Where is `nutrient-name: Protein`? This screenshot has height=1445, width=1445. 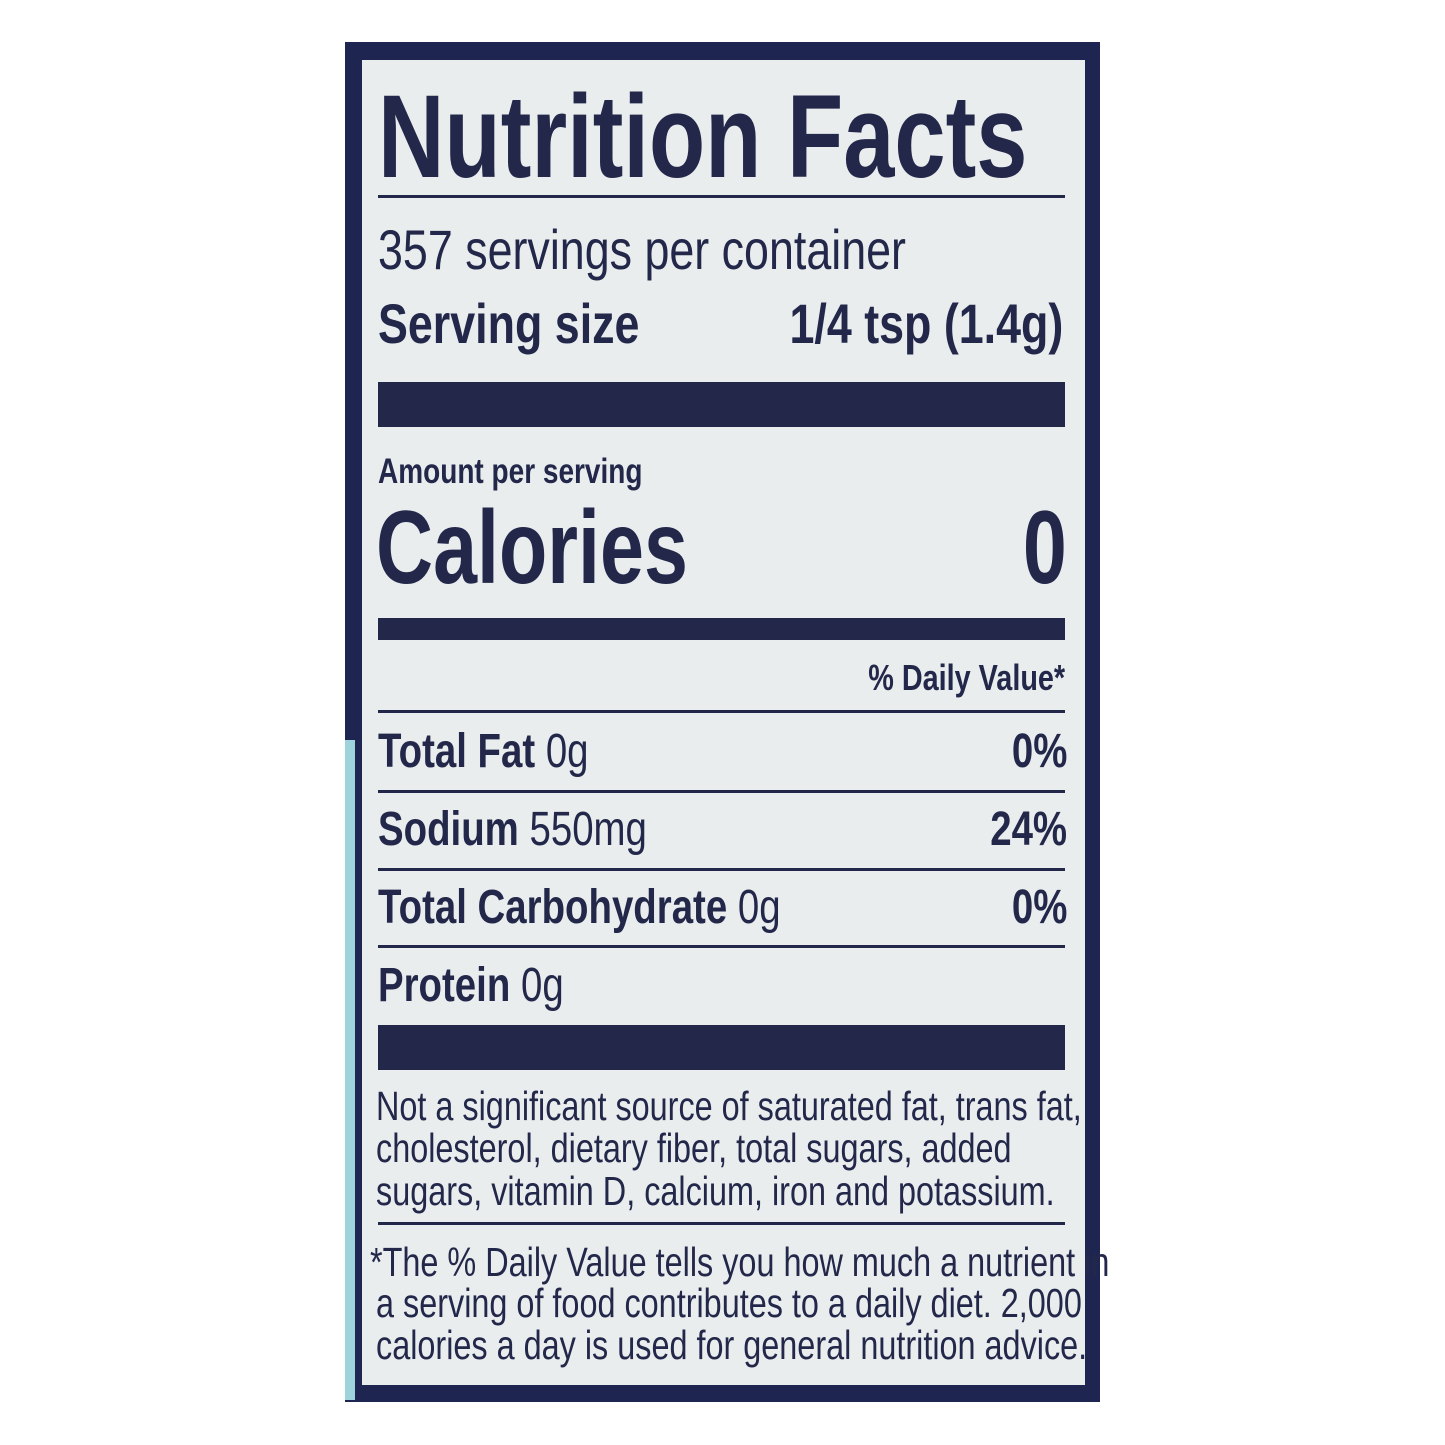
nutrient-name: Protein is located at coordinates (444, 985).